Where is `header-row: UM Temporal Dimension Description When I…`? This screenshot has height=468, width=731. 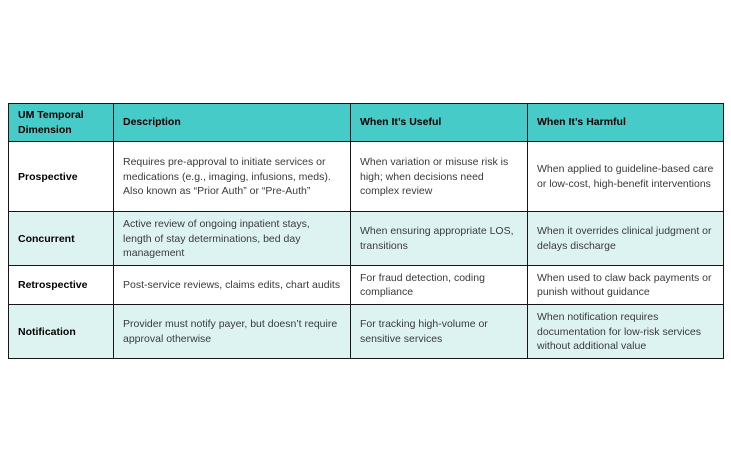
header-row: UM Temporal Dimension Description When I… is located at coordinates (366, 122).